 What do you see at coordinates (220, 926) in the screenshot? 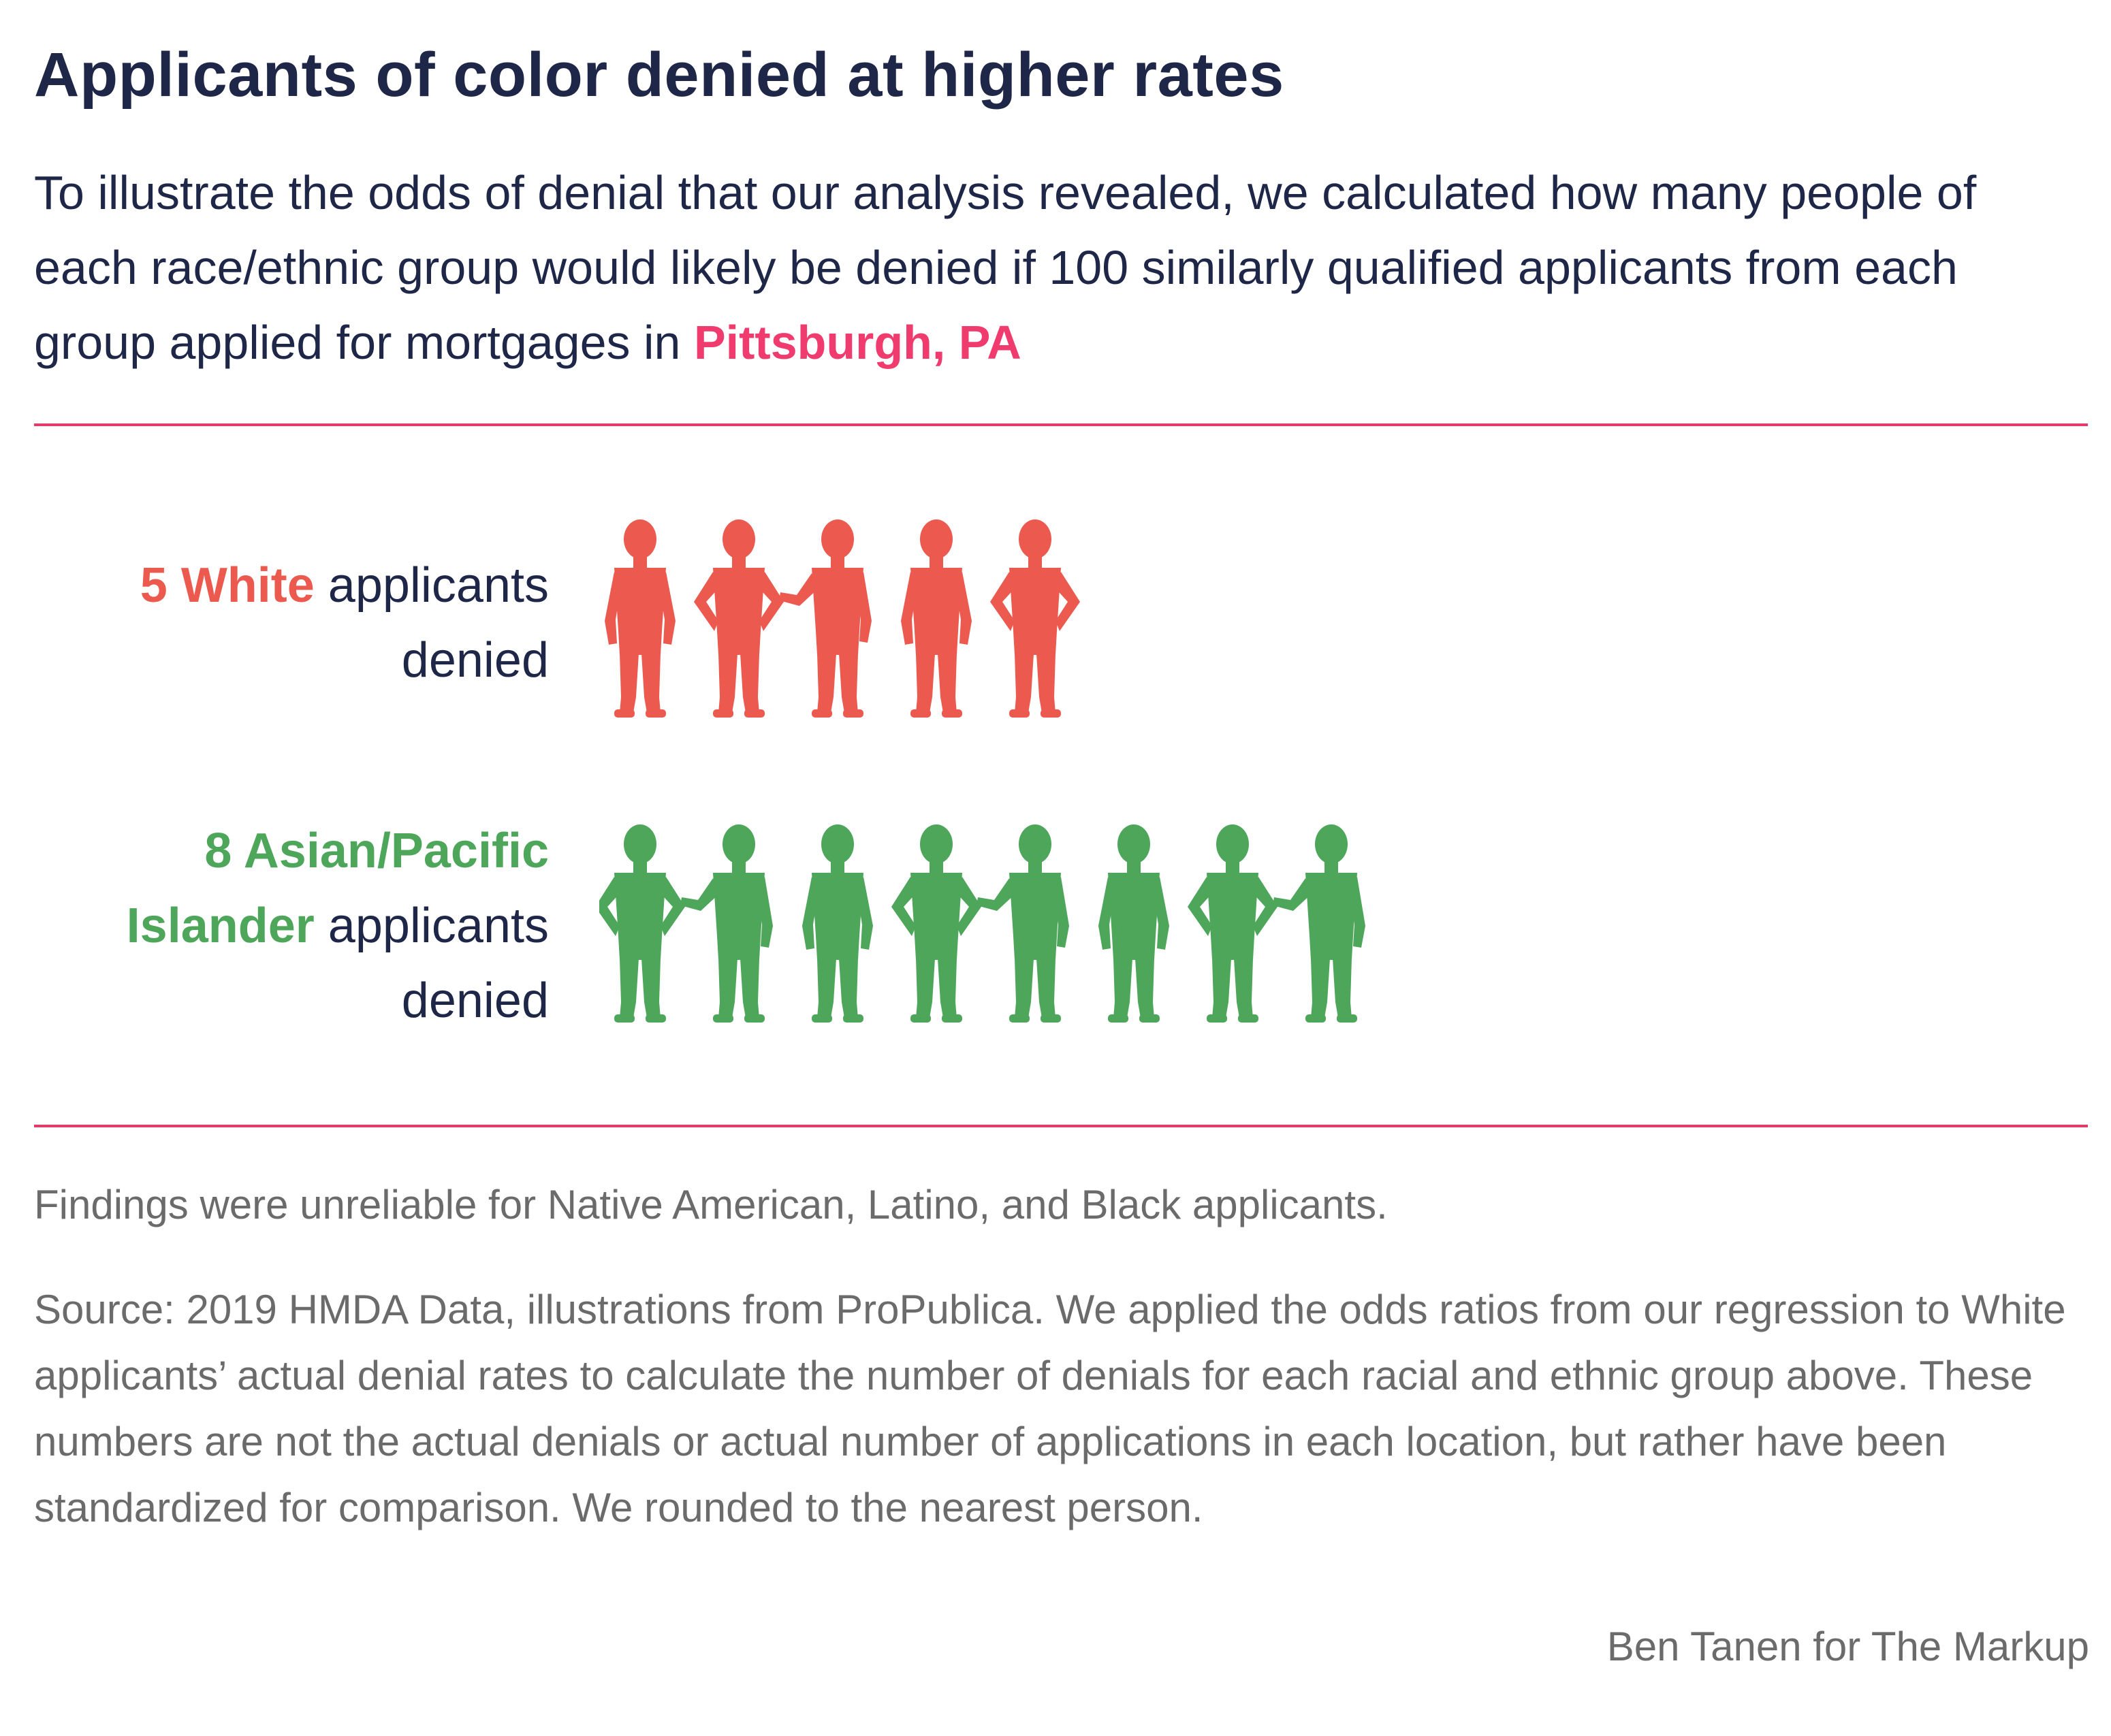
I see `group-label-api-line2: Islander` at bounding box center [220, 926].